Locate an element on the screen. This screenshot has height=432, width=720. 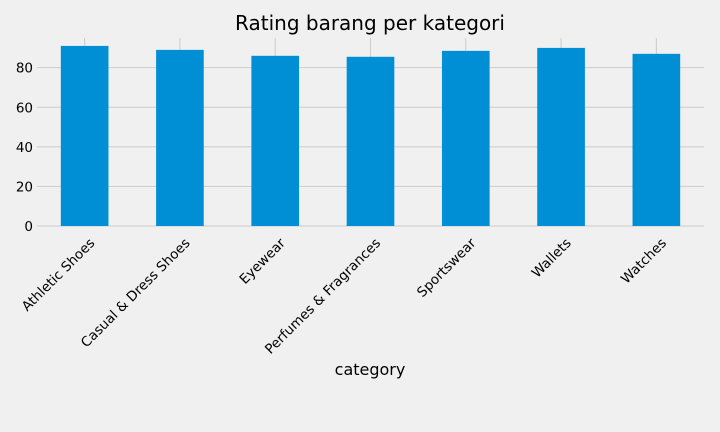
y-tick-label: 0 is located at coordinates (28, 227).